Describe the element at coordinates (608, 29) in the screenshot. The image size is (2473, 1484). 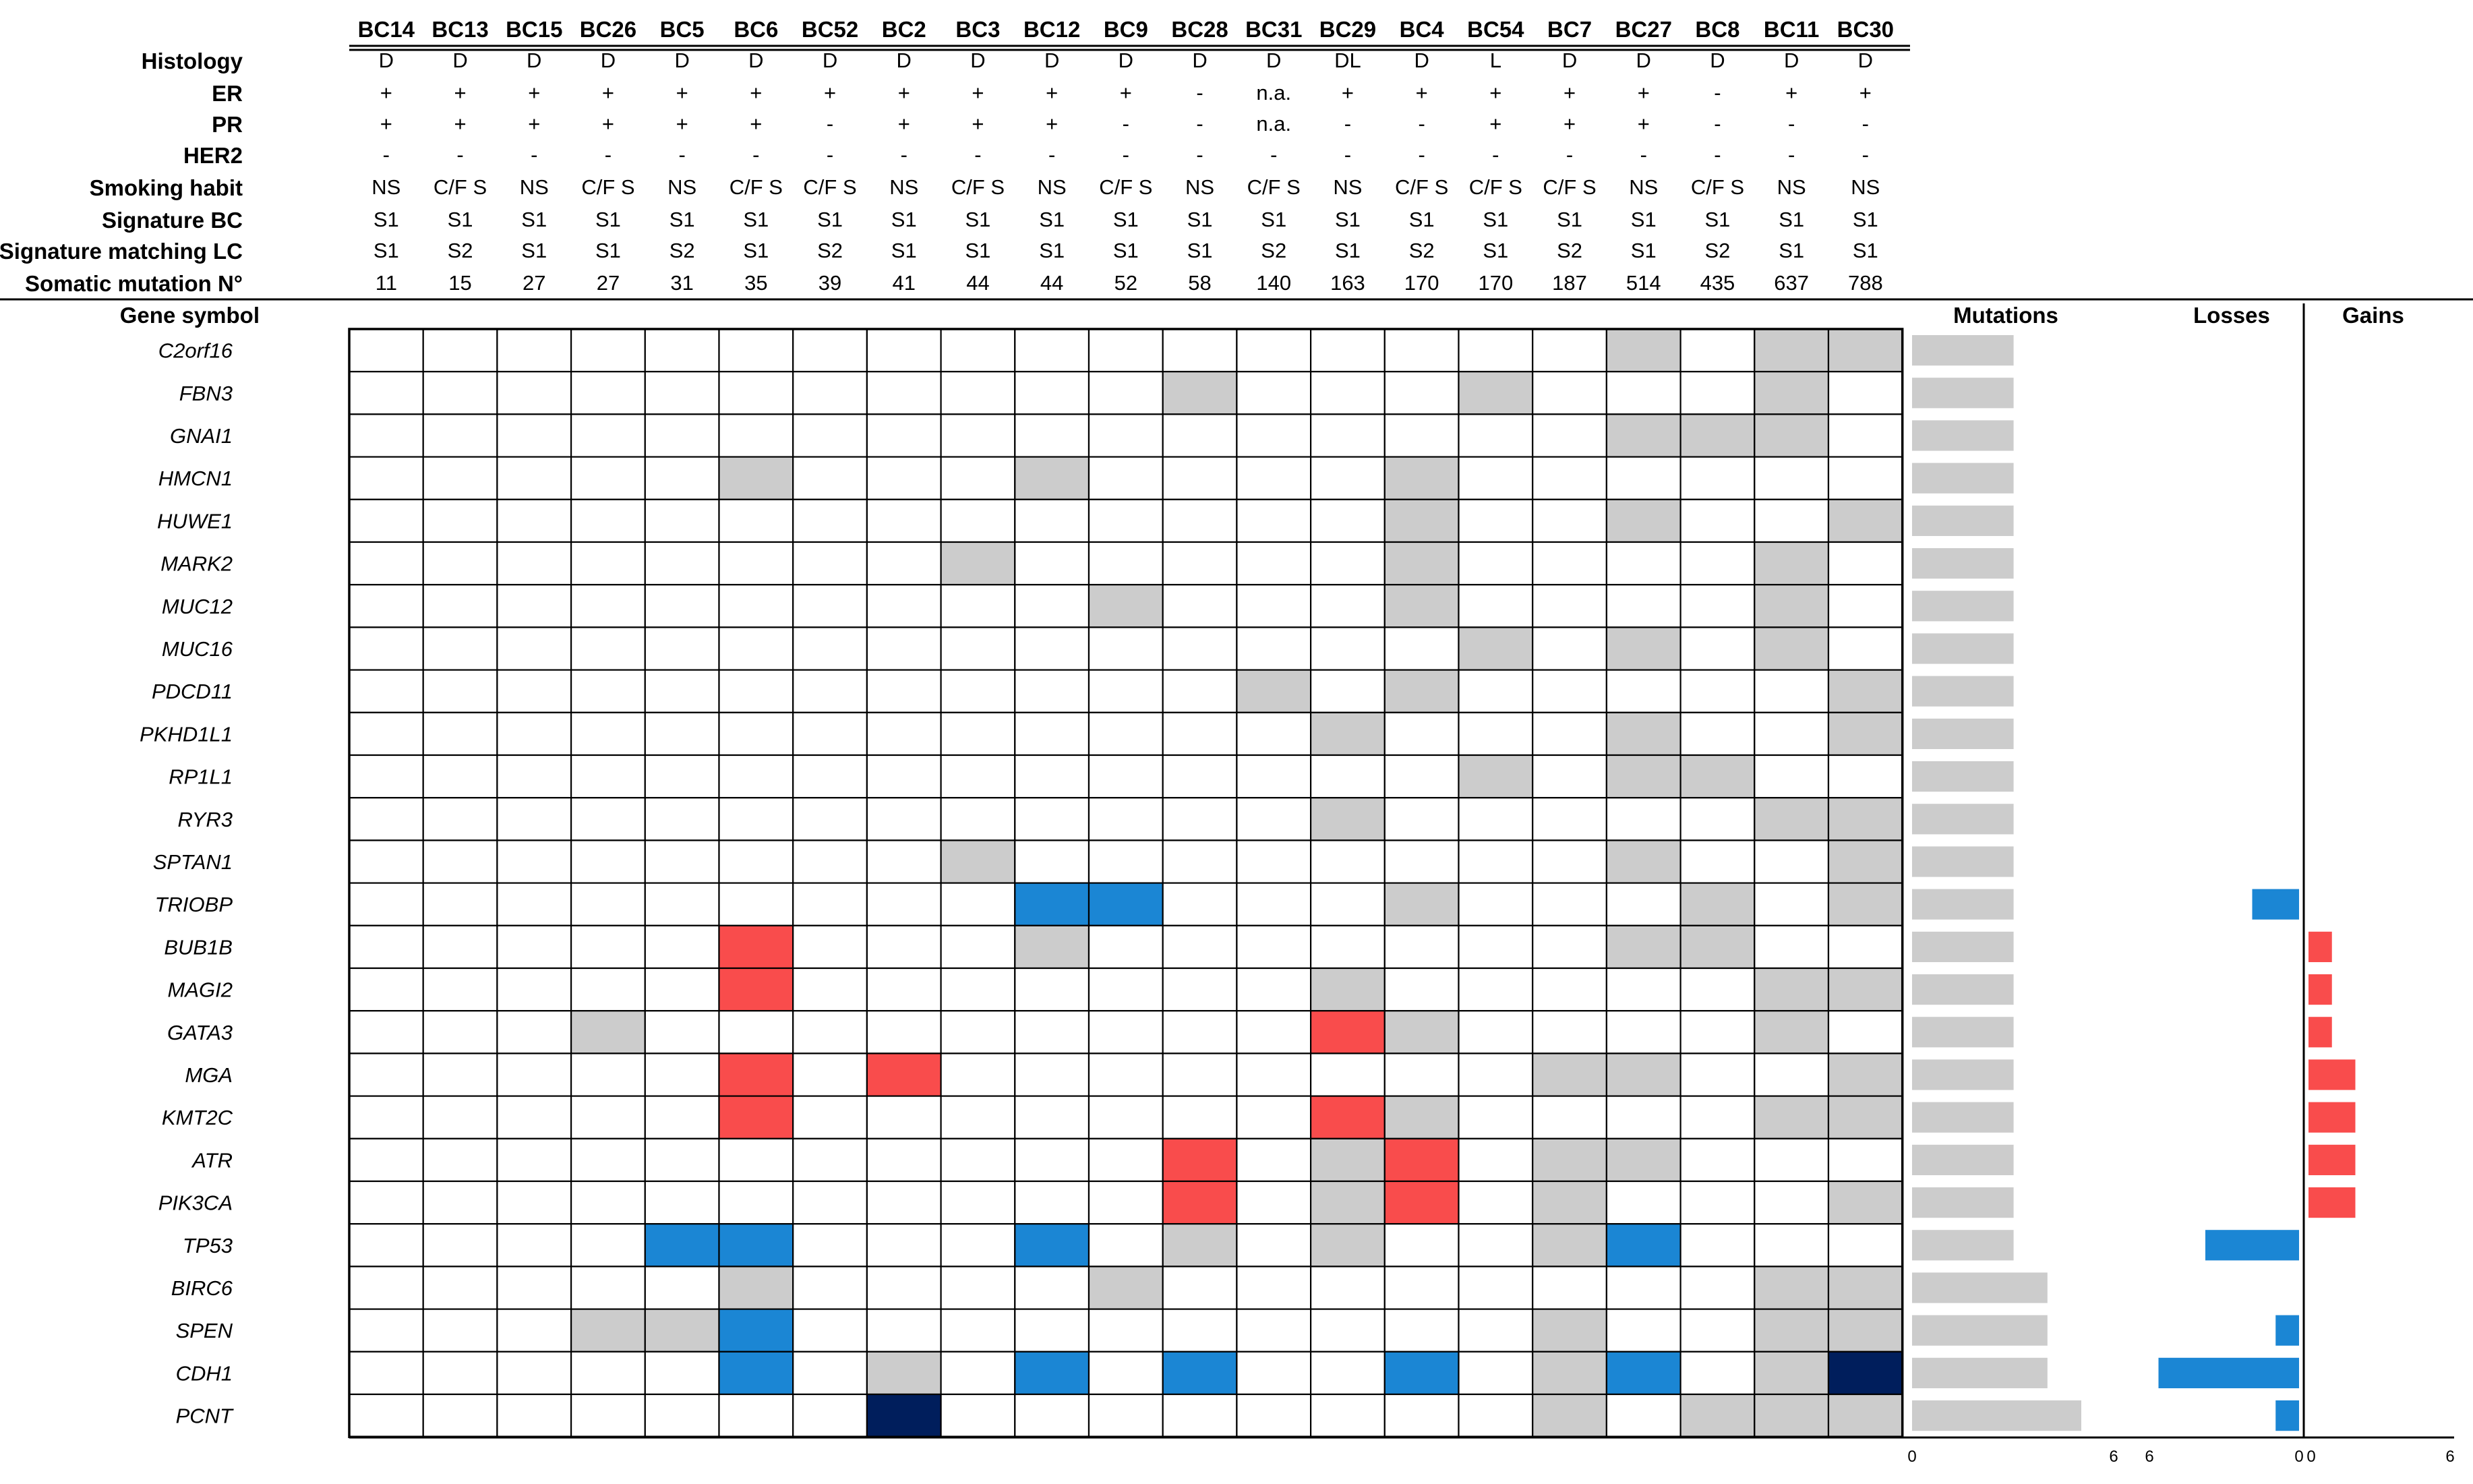
I see `sample-header: BC26` at that location.